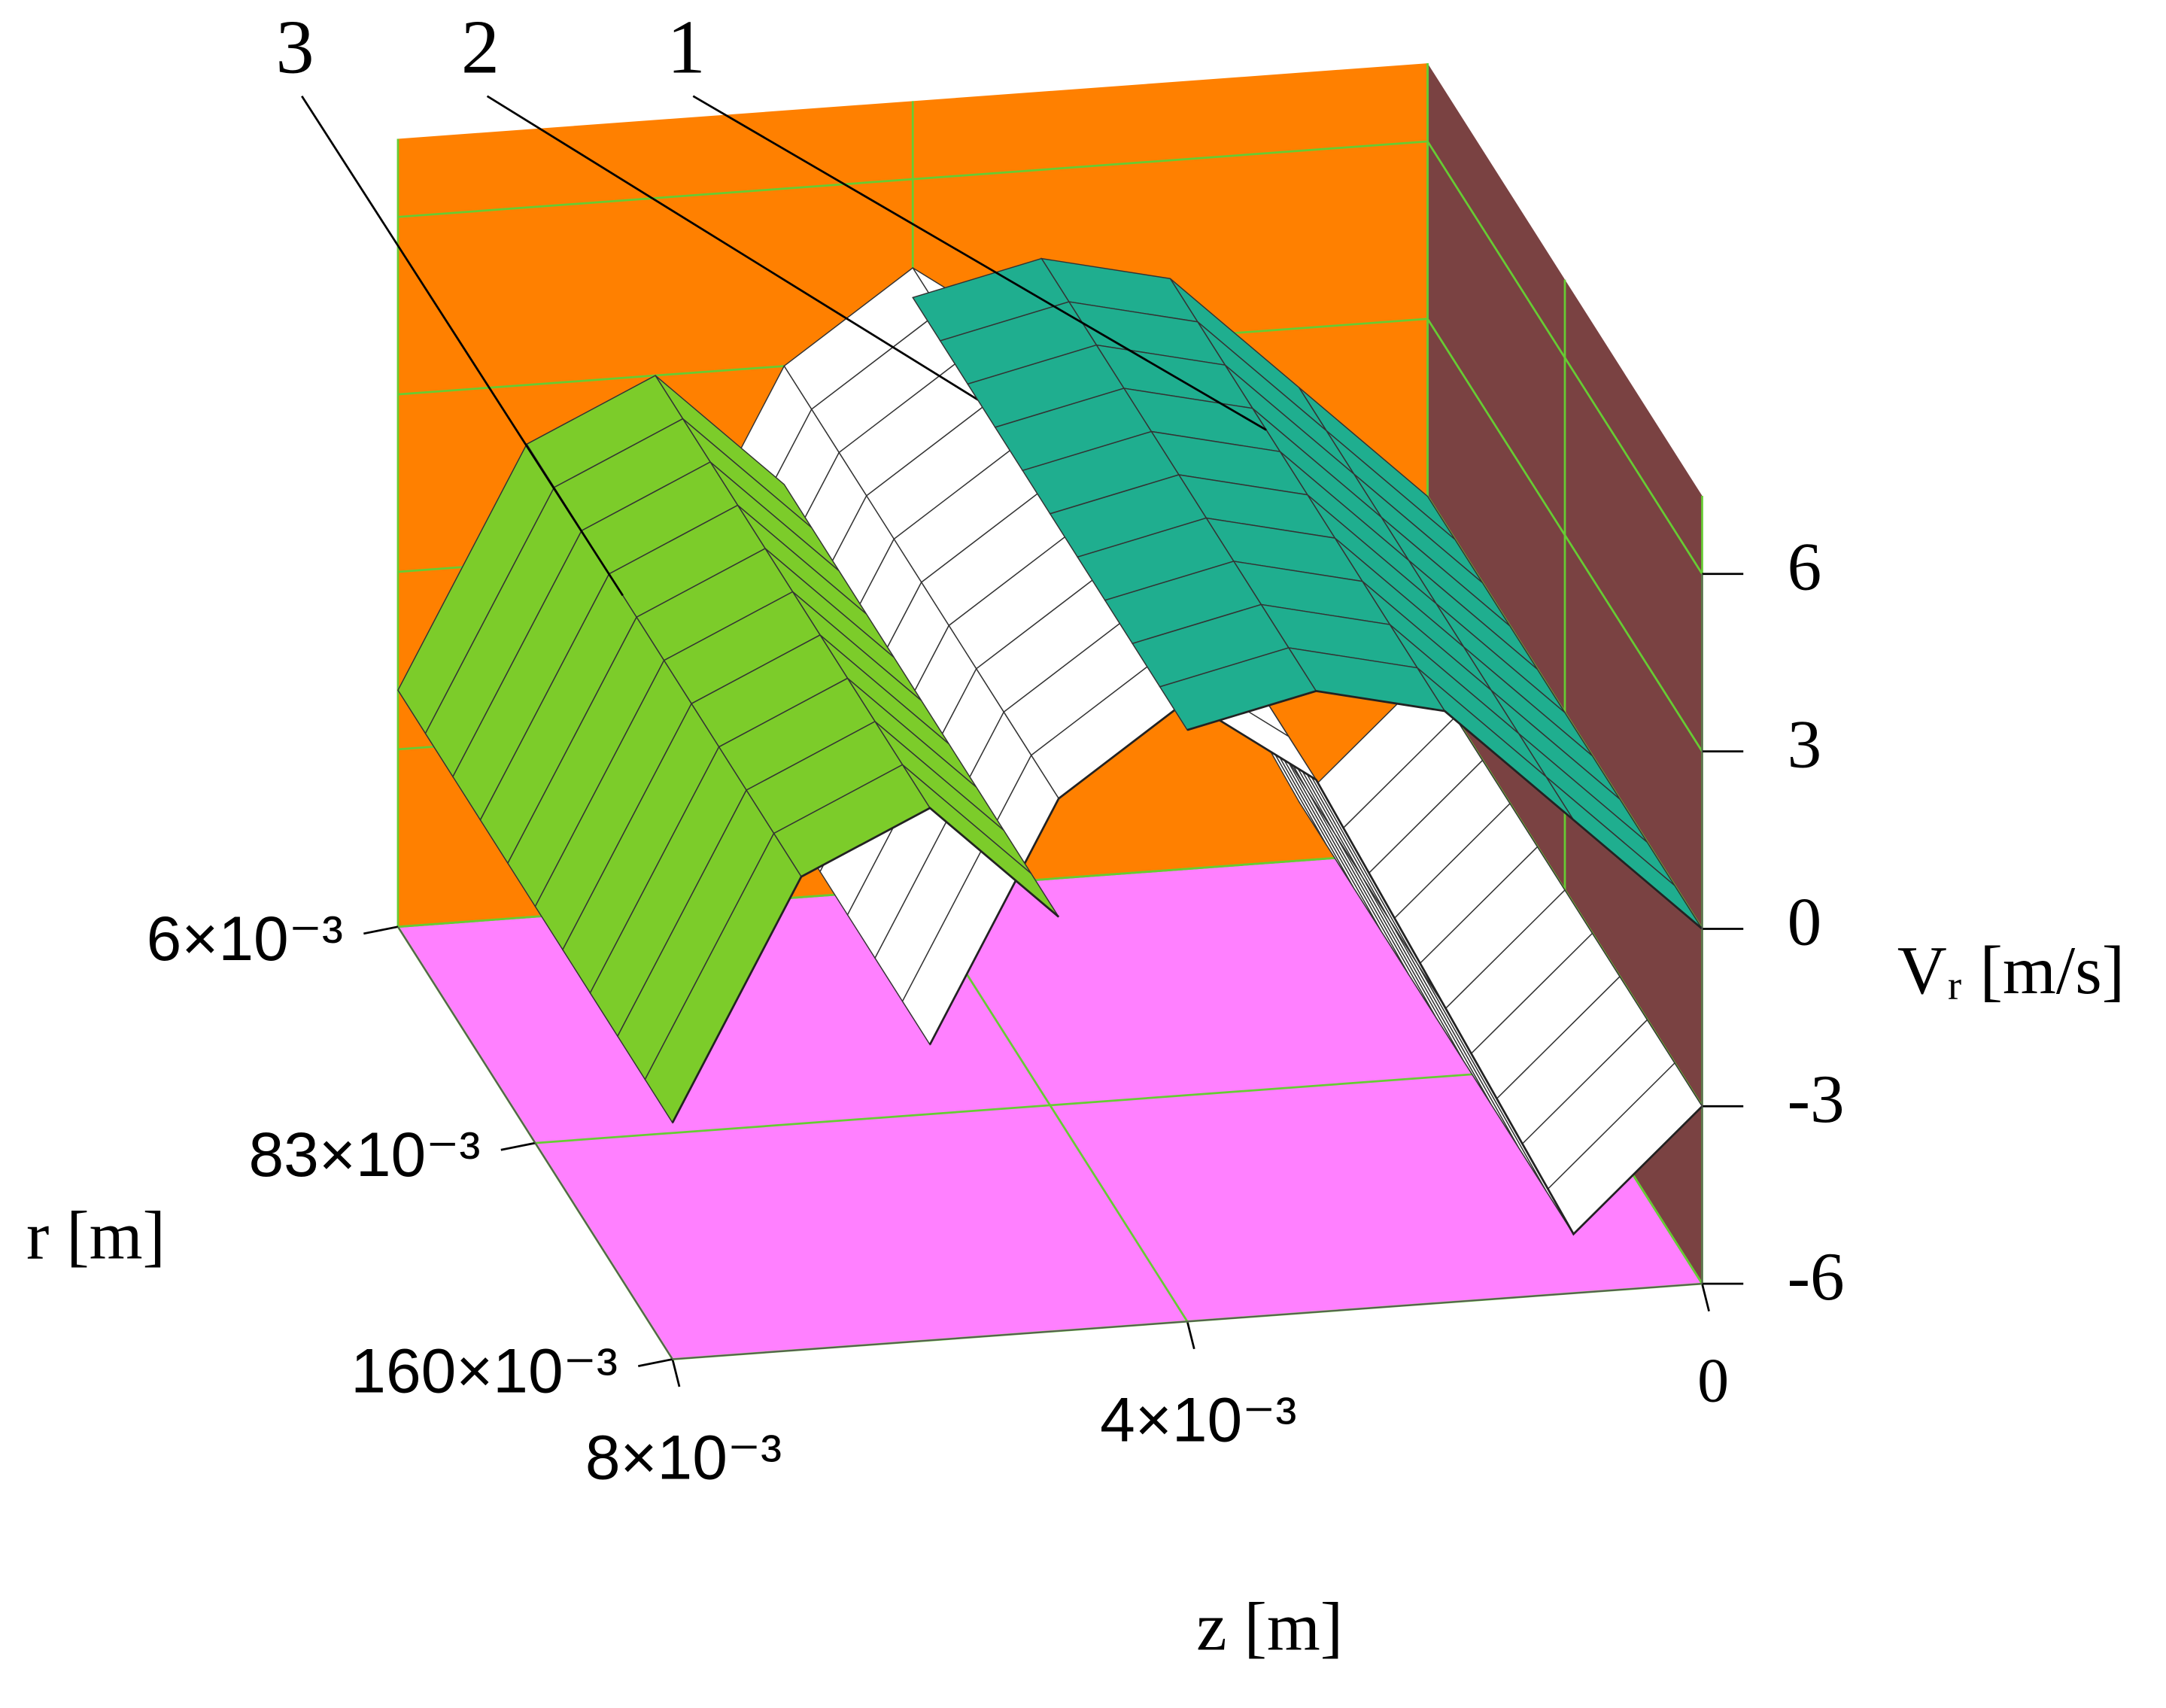  Describe the element at coordinates (1270, 1626) in the screenshot. I see `x-axis-label: z [m]` at that location.